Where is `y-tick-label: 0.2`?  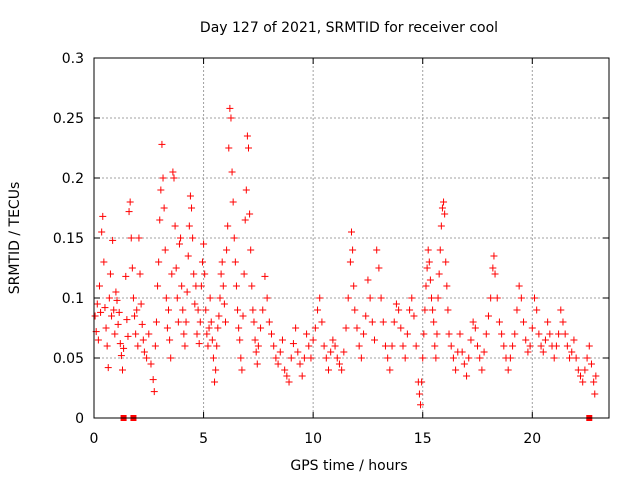 y-tick-label: 0.2 is located at coordinates (73, 179).